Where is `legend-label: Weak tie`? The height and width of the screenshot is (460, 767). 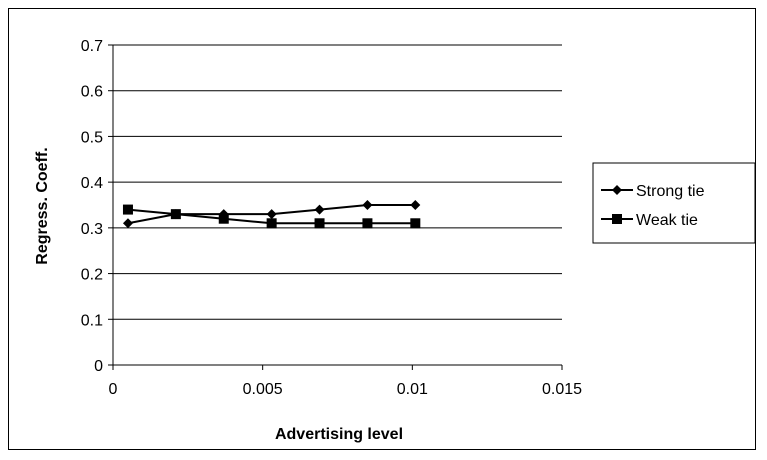
legend-label: Weak tie is located at coordinates (667, 220).